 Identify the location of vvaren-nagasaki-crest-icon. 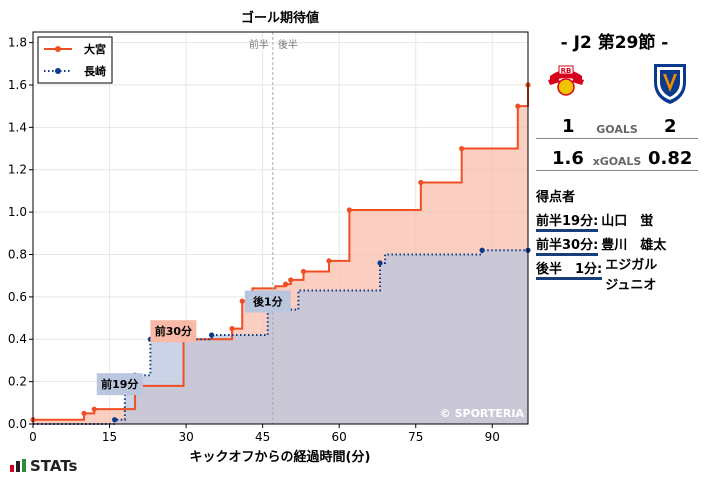
(670, 84).